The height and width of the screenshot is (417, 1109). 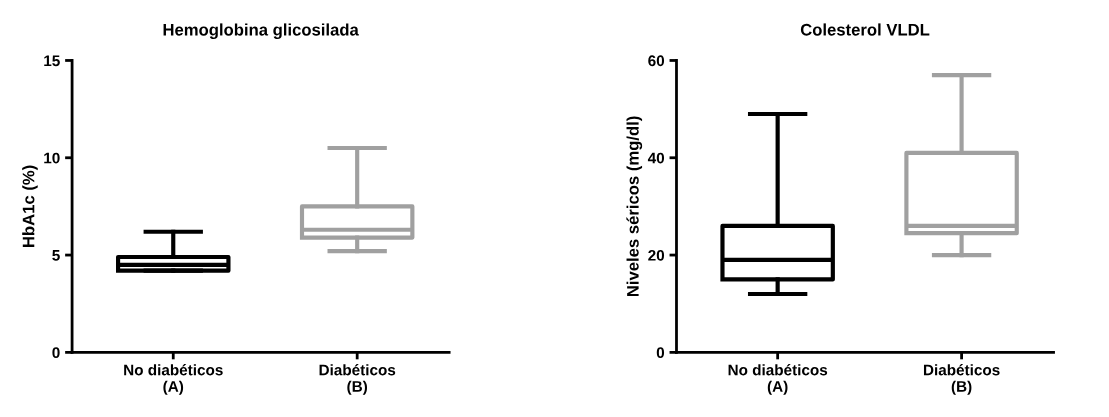 What do you see at coordinates (656, 158) in the screenshot?
I see `y-tick-label: 40` at bounding box center [656, 158].